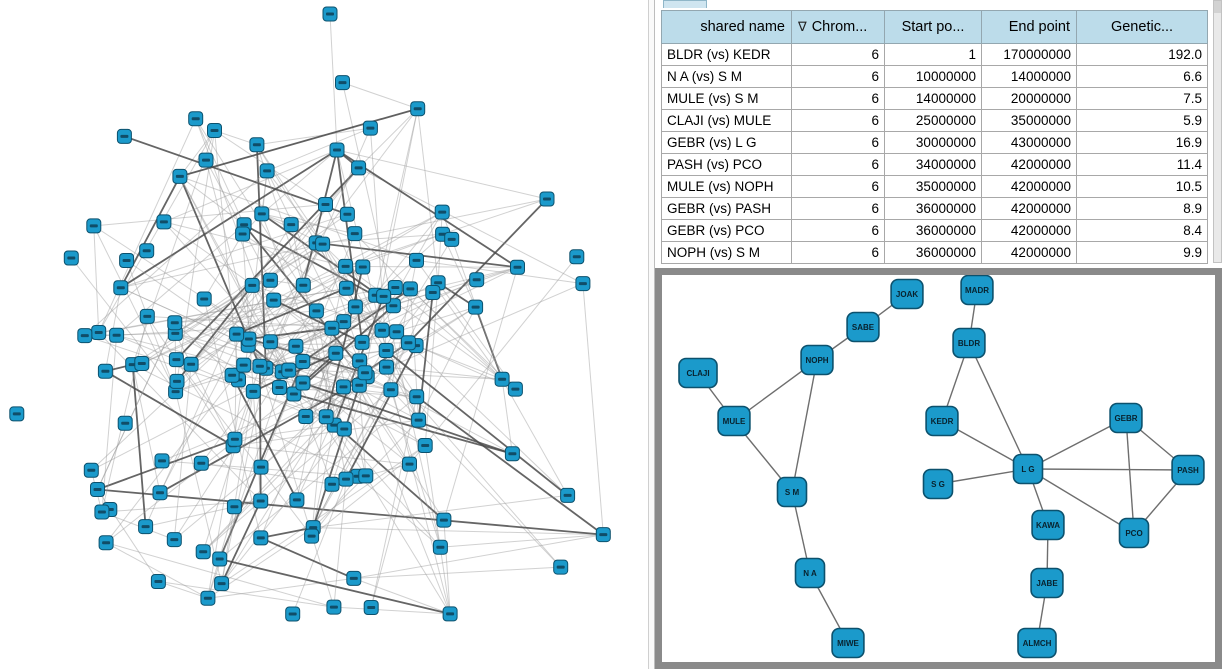  Describe the element at coordinates (1134, 533) in the screenshot. I see `graph-node-pco: PCO` at that location.